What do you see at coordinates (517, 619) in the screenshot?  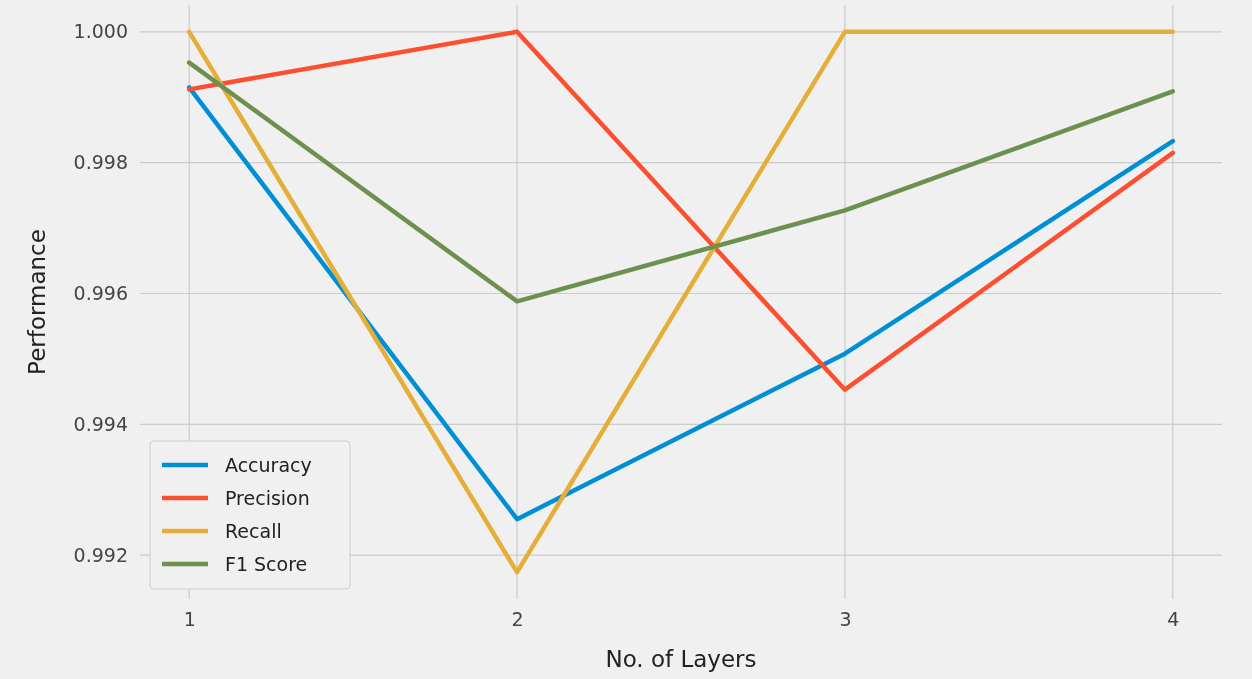 I see `x-tick-label: 2` at bounding box center [517, 619].